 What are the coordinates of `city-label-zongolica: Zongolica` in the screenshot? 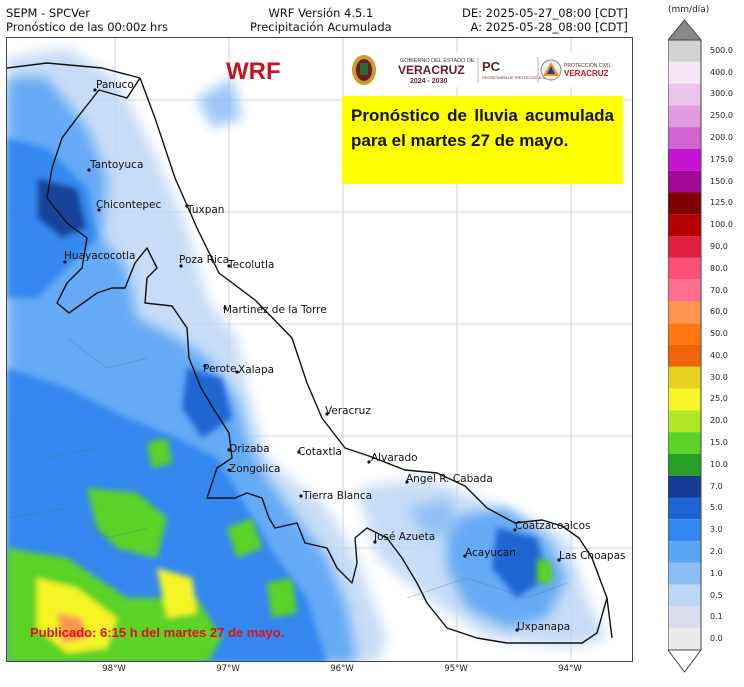 It's located at (254, 469).